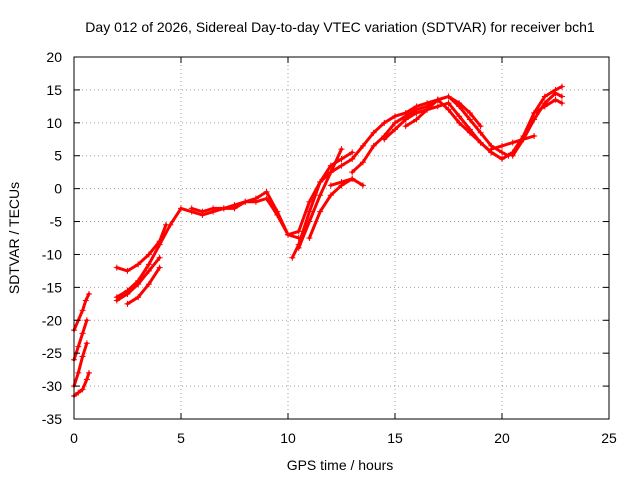 The height and width of the screenshot is (480, 640). I want to click on x-tick-label: 0, so click(74, 438).